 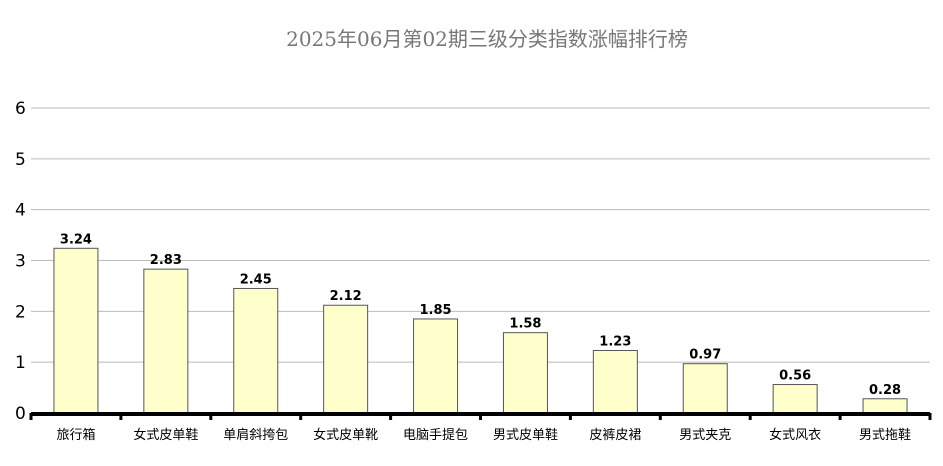 What do you see at coordinates (20, 211) in the screenshot?
I see `y-tick-label: 4` at bounding box center [20, 211].